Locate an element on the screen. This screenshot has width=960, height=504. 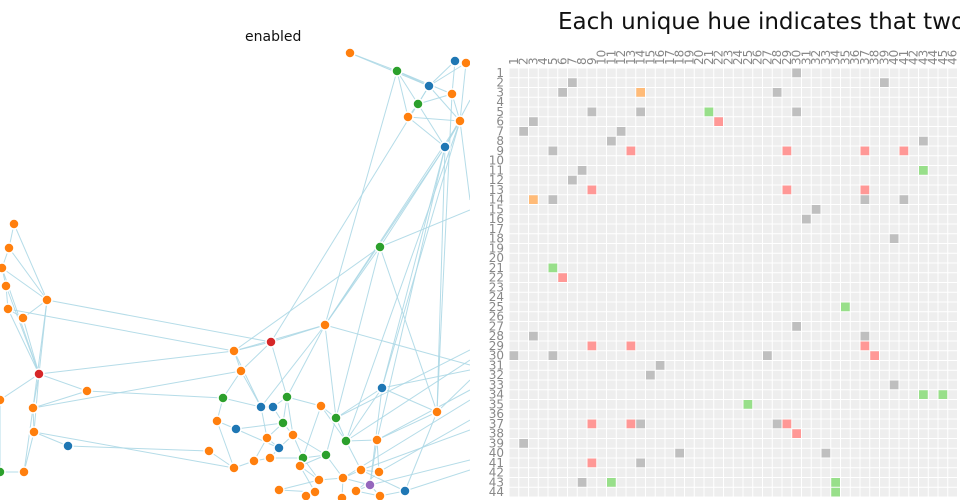
toggle-label: enabled is located at coordinates (273, 37).